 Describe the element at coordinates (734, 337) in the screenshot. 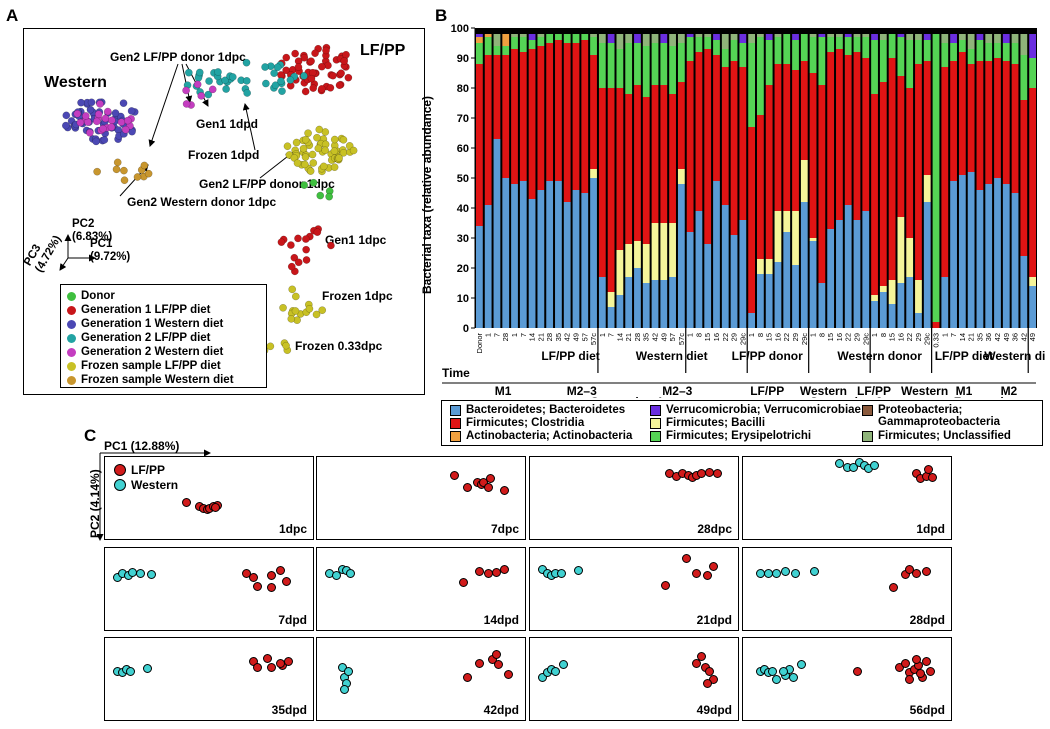

I see `x-tick-label: 29` at that location.